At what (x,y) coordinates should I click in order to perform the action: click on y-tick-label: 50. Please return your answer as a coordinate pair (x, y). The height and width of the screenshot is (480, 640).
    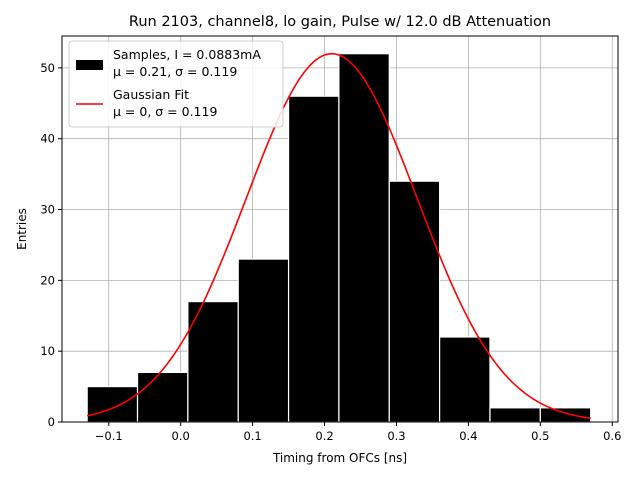
    Looking at the image, I should click on (47, 68).